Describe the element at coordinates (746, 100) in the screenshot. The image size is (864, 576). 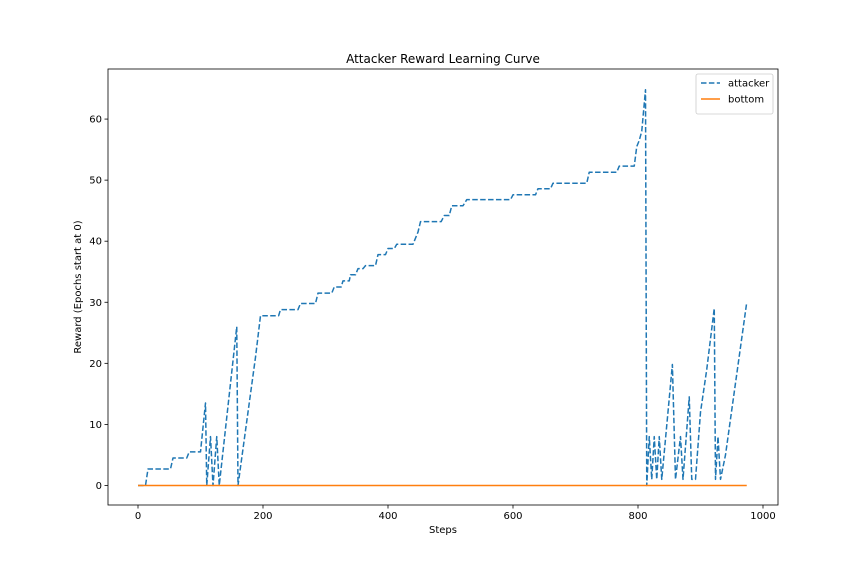
I see `legend-label-bottom: bottom` at that location.